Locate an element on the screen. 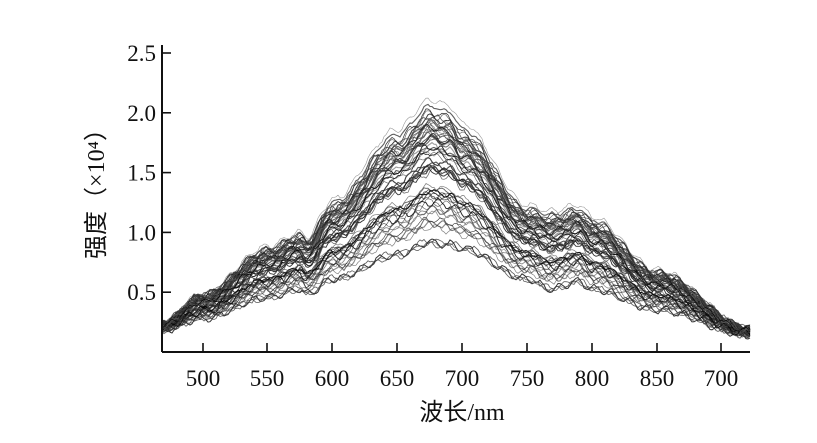  y-tick-label: 1.0 is located at coordinates (141, 232).